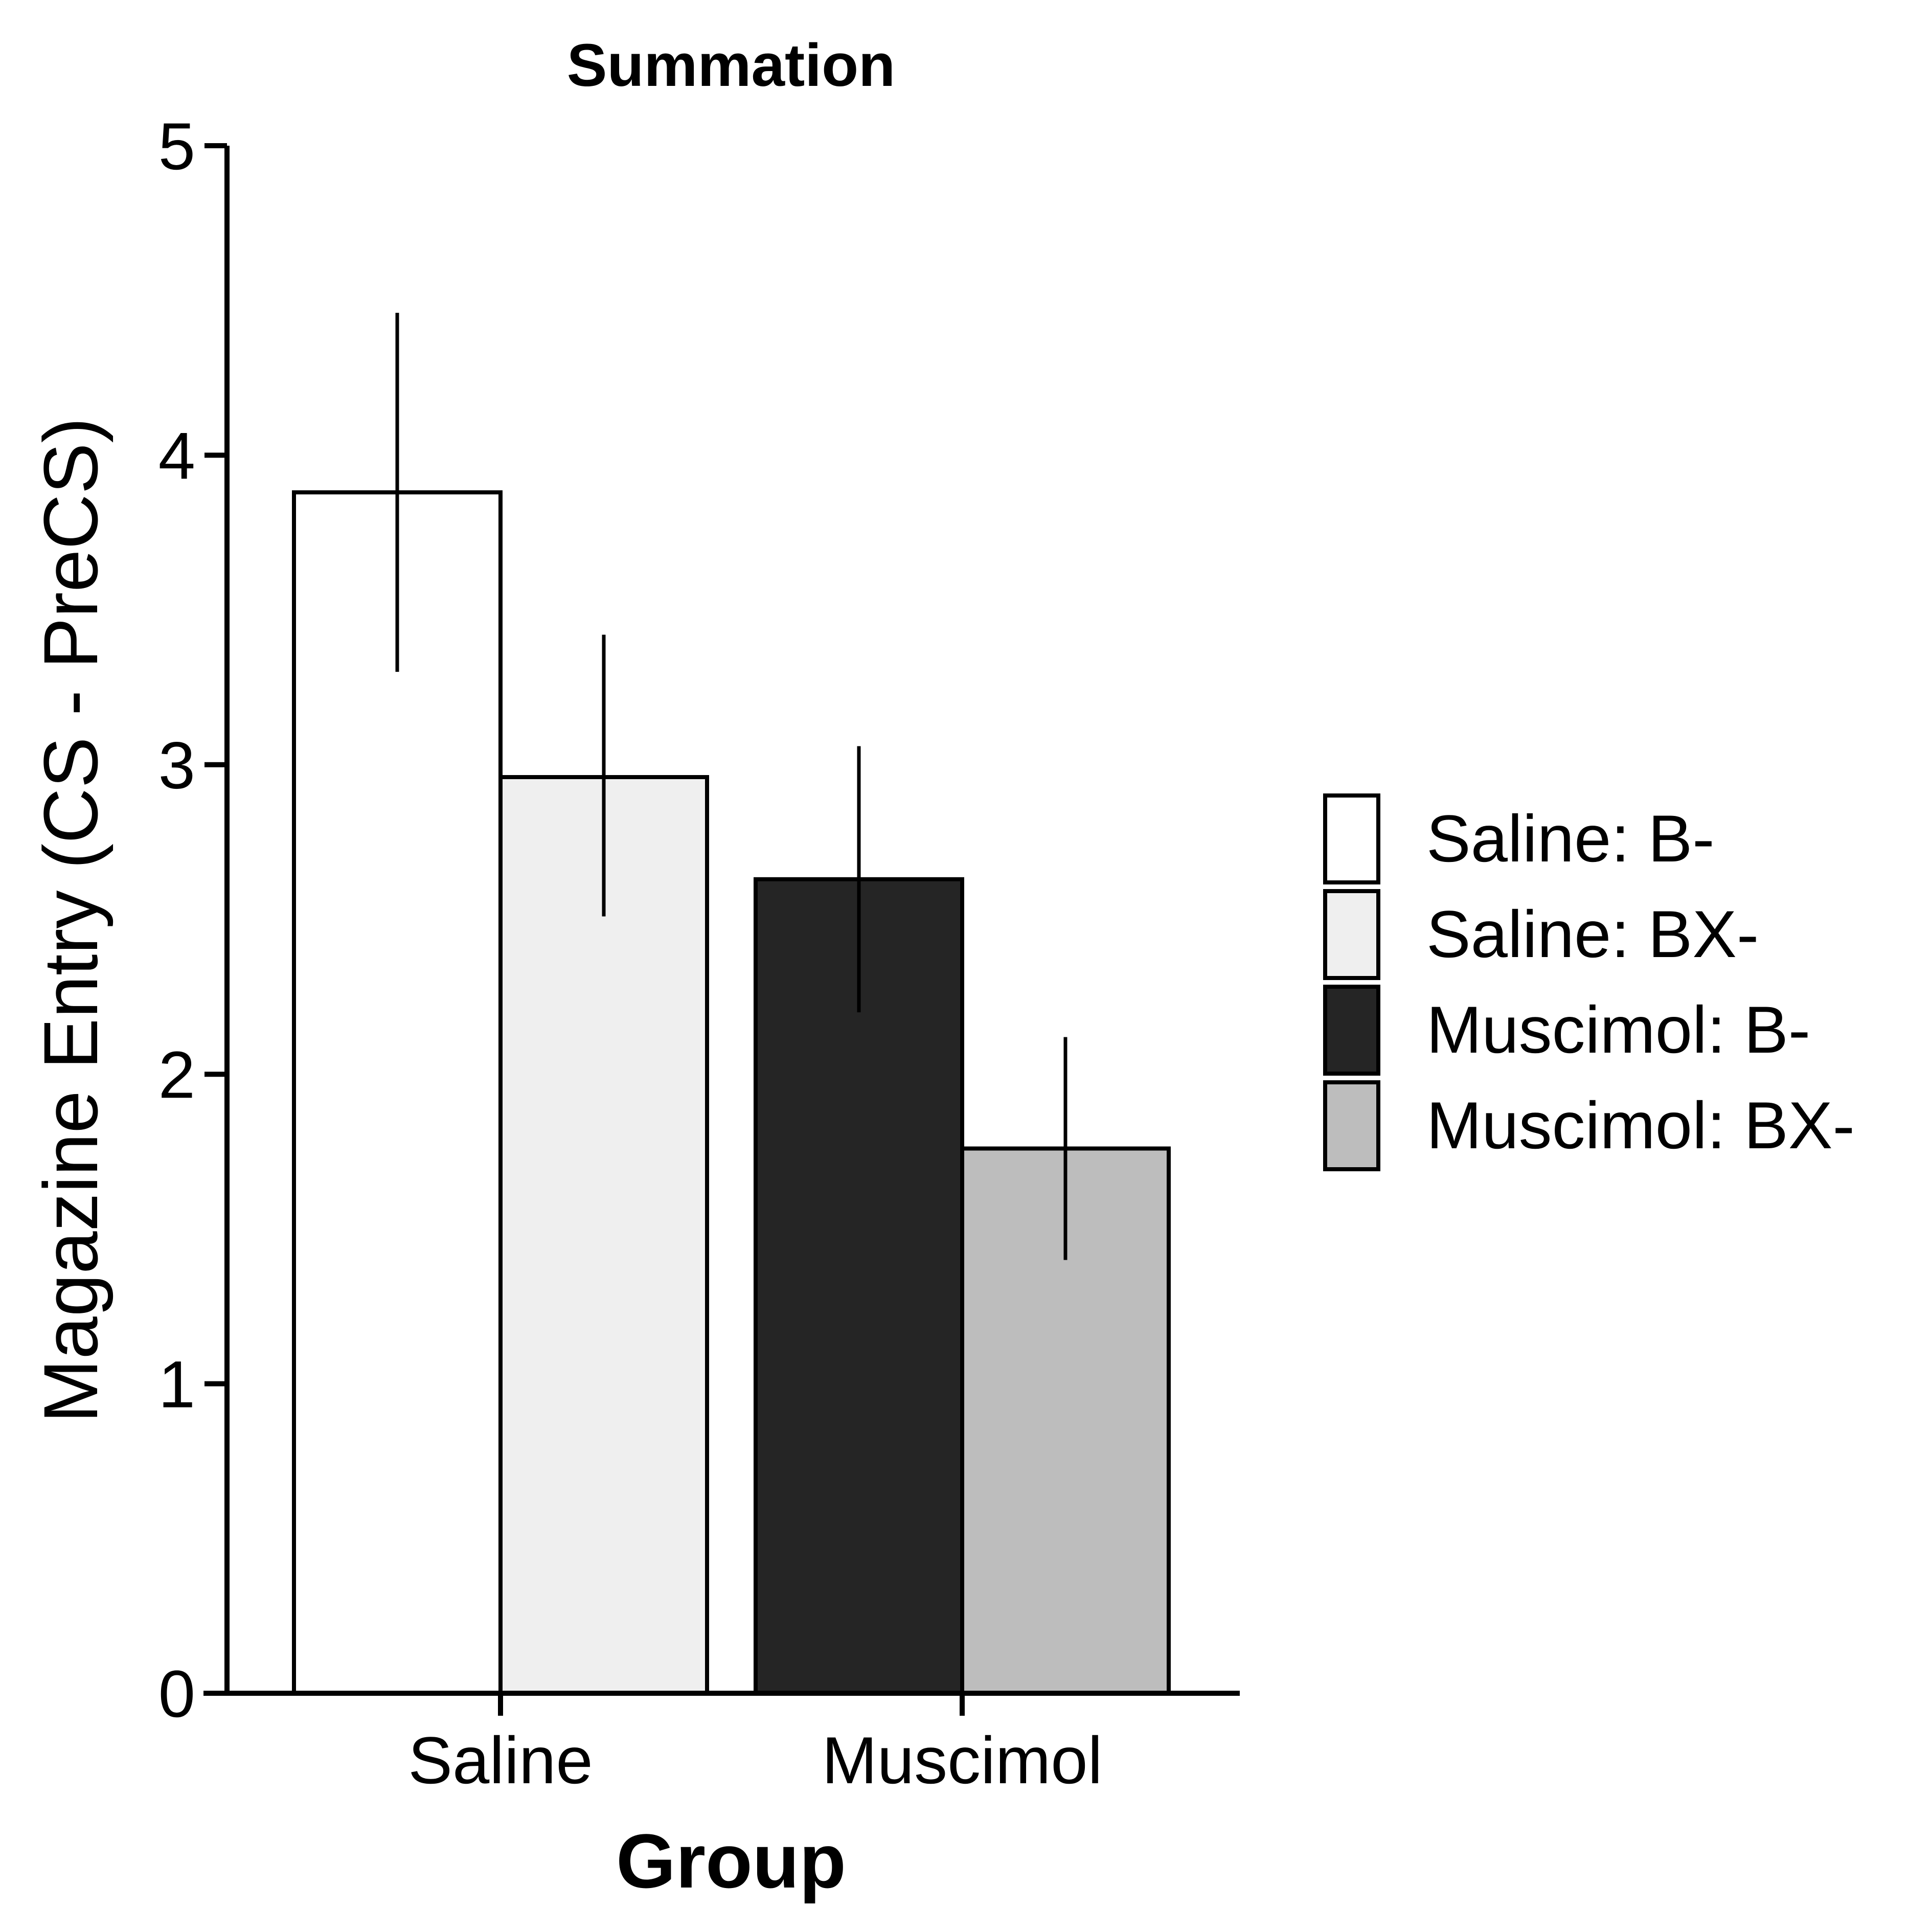 The image size is (1932, 1932). Describe the element at coordinates (70, 920) in the screenshot. I see `y-axis-label: Magazine Entry (CS - PreCS)` at that location.